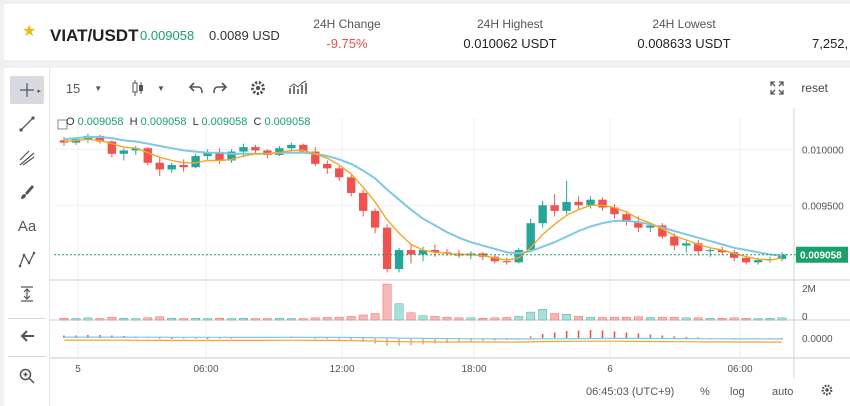 The image size is (850, 406). I want to click on high-label: 24H Highest, so click(510, 24).